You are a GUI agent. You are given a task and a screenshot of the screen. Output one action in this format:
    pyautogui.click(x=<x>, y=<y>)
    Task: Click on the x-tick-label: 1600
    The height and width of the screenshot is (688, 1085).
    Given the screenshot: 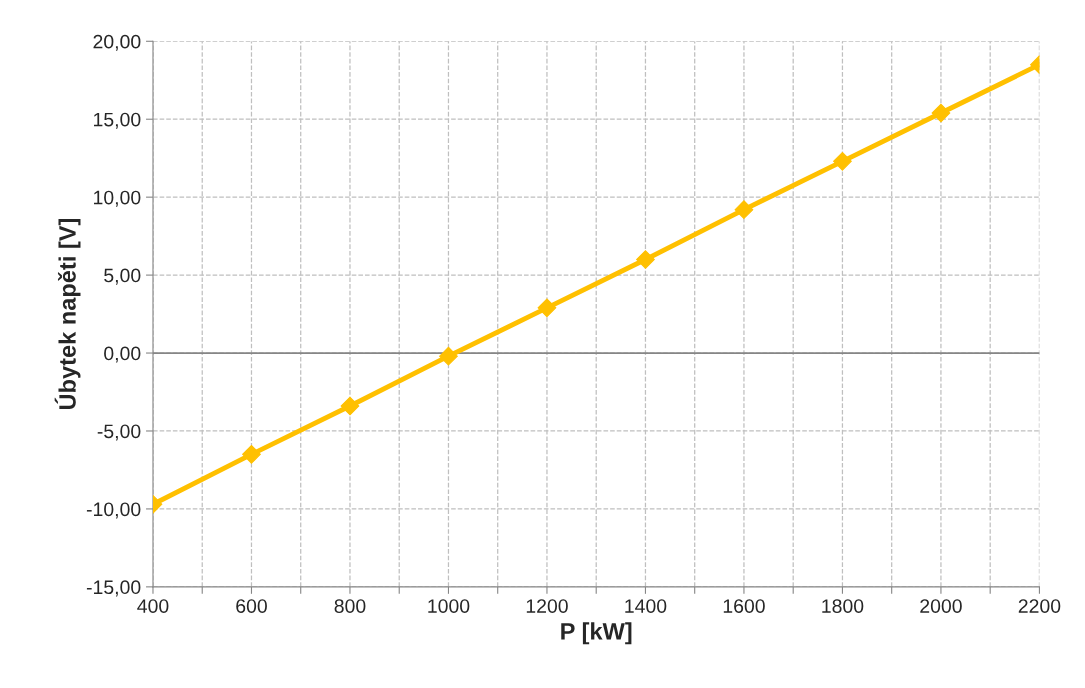 What is the action you would take?
    pyautogui.click(x=744, y=606)
    